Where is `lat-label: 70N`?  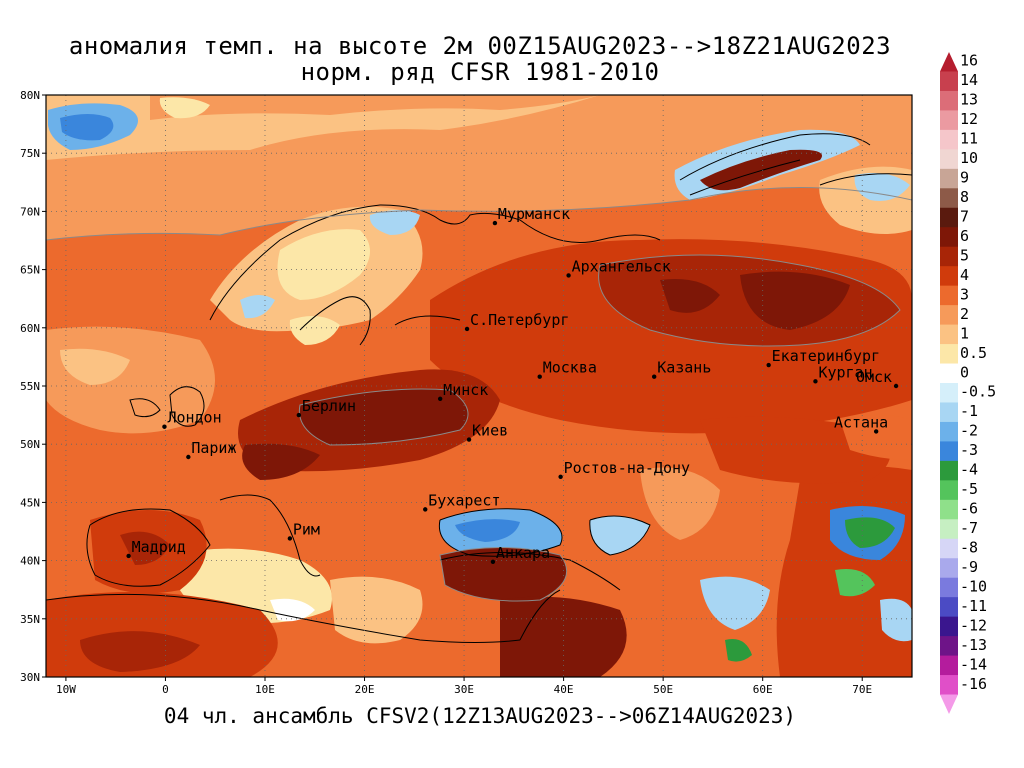 lat-label: 70N is located at coordinates (30, 211).